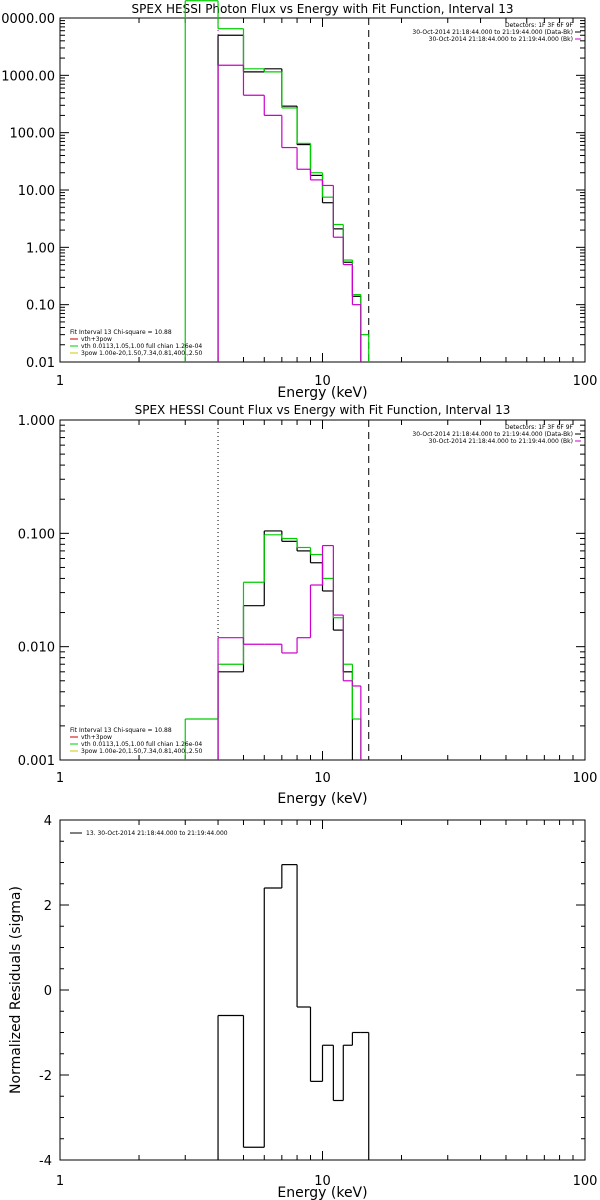 The height and width of the screenshot is (1200, 600). What do you see at coordinates (36, 534) in the screenshot?
I see `y-tick-label: 0.100` at bounding box center [36, 534].